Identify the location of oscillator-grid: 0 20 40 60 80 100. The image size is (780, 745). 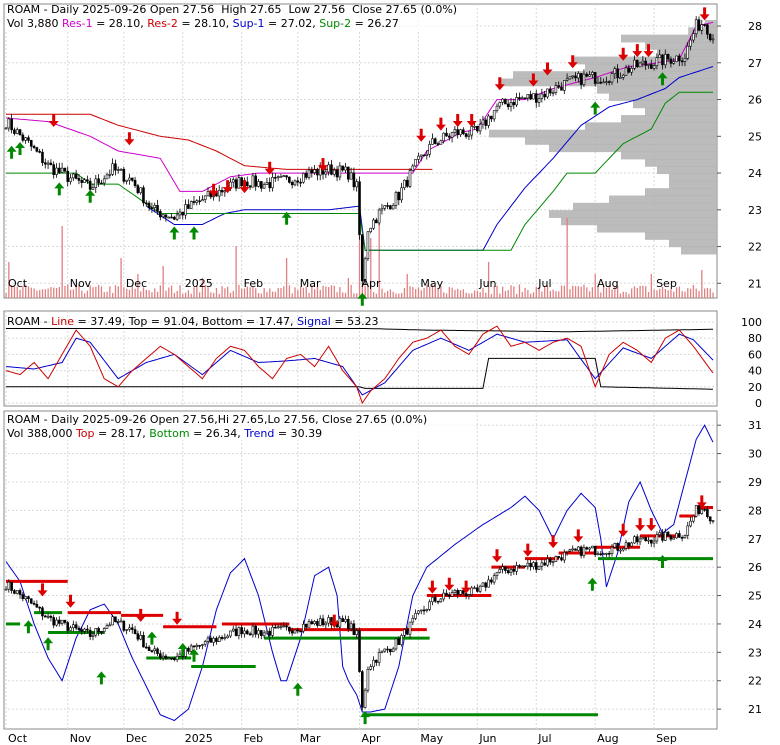
(383, 360).